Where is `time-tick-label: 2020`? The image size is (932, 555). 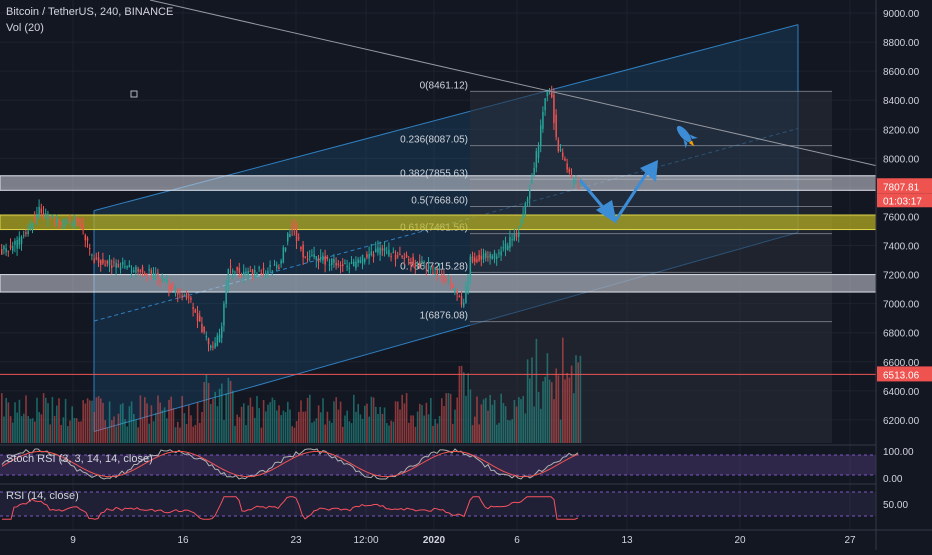
time-tick-label: 2020 is located at coordinates (434, 540).